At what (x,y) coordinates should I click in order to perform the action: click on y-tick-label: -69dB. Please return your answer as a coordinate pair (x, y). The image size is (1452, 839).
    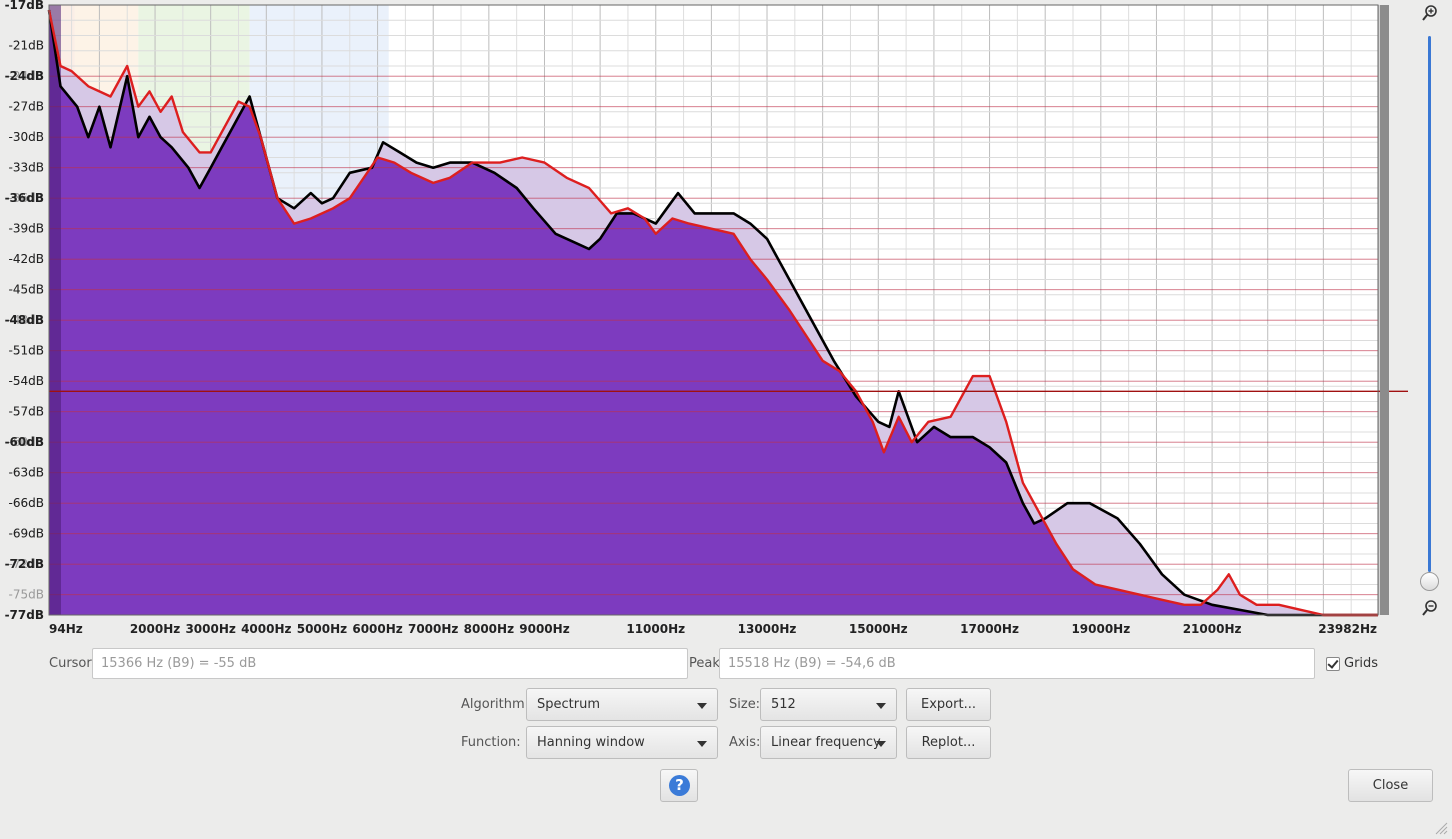
    Looking at the image, I should click on (26, 534).